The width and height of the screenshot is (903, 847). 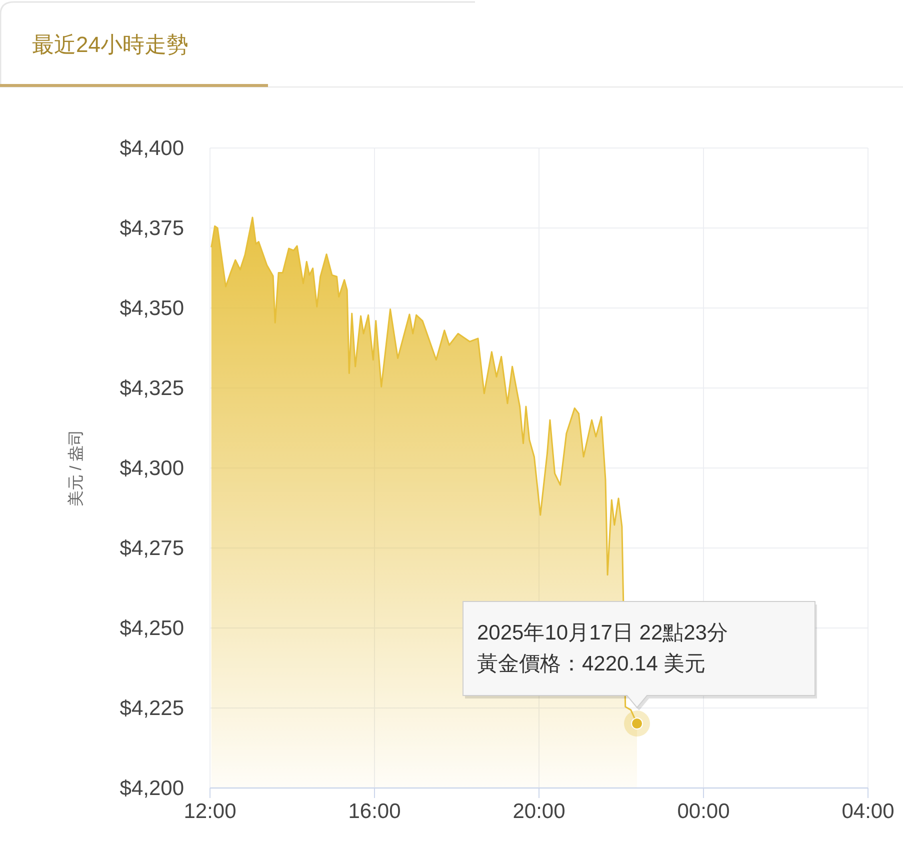 What do you see at coordinates (110, 44) in the screenshot?
I see `title: 最近24小時走勢` at bounding box center [110, 44].